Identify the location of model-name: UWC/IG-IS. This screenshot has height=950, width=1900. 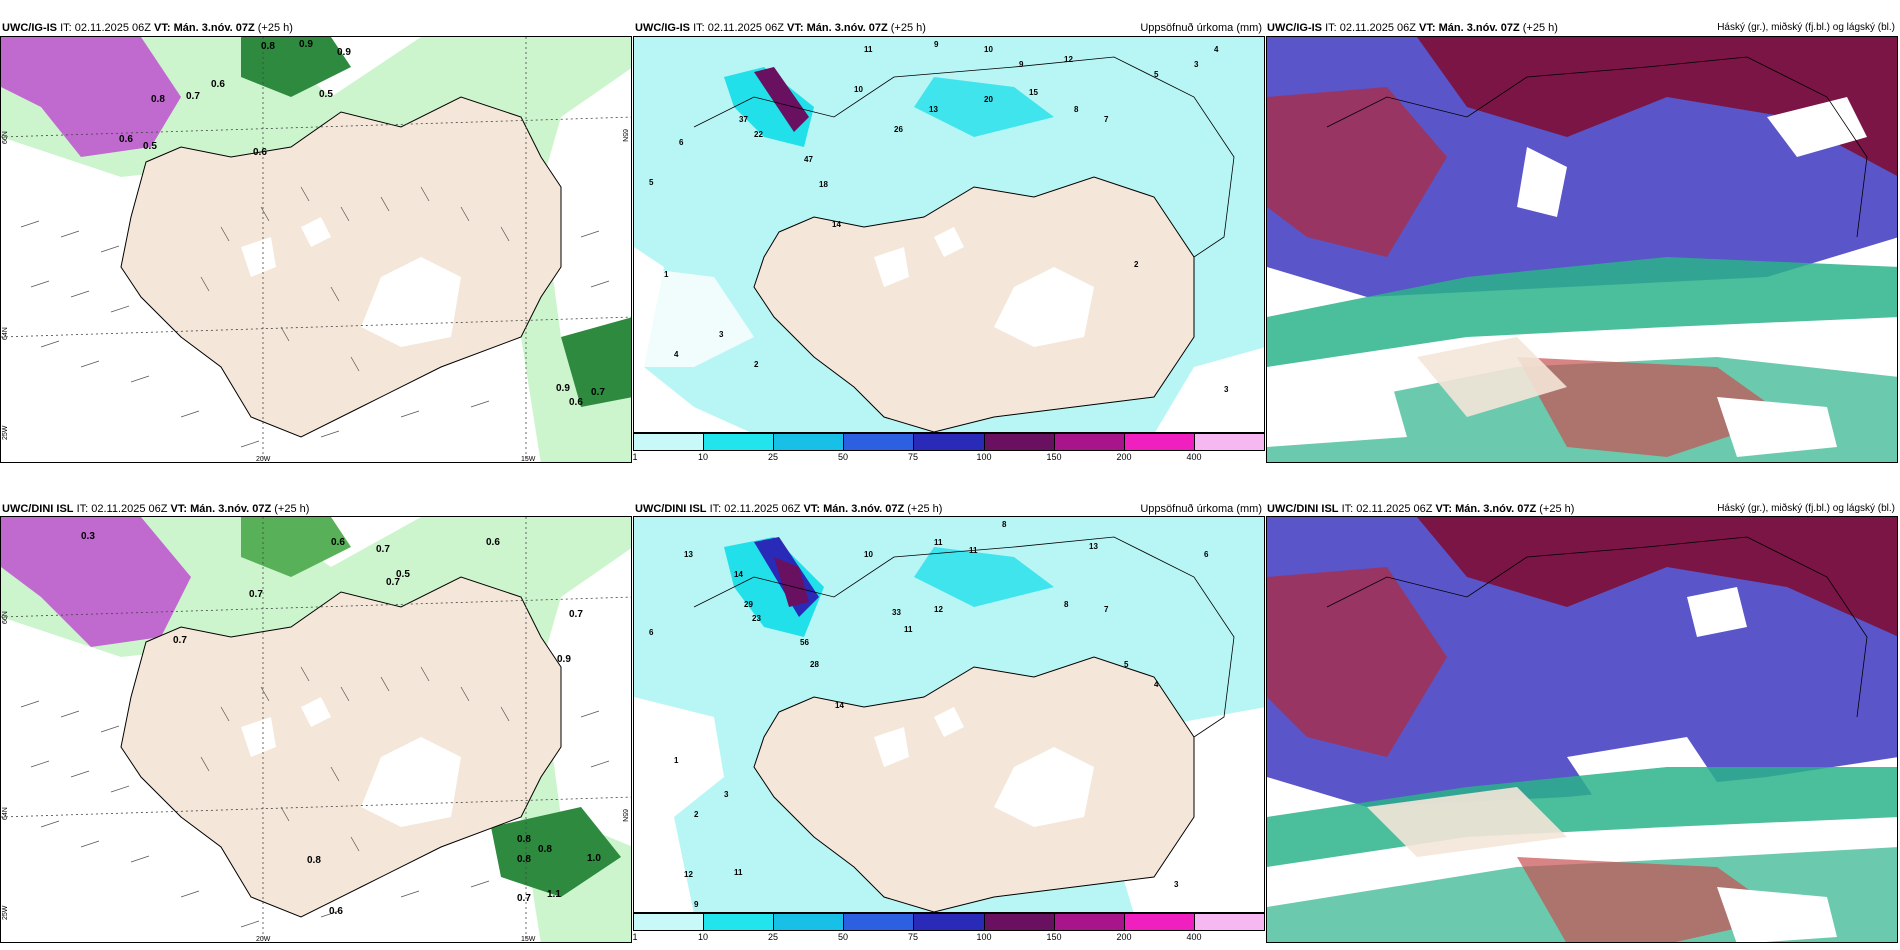
(29, 28).